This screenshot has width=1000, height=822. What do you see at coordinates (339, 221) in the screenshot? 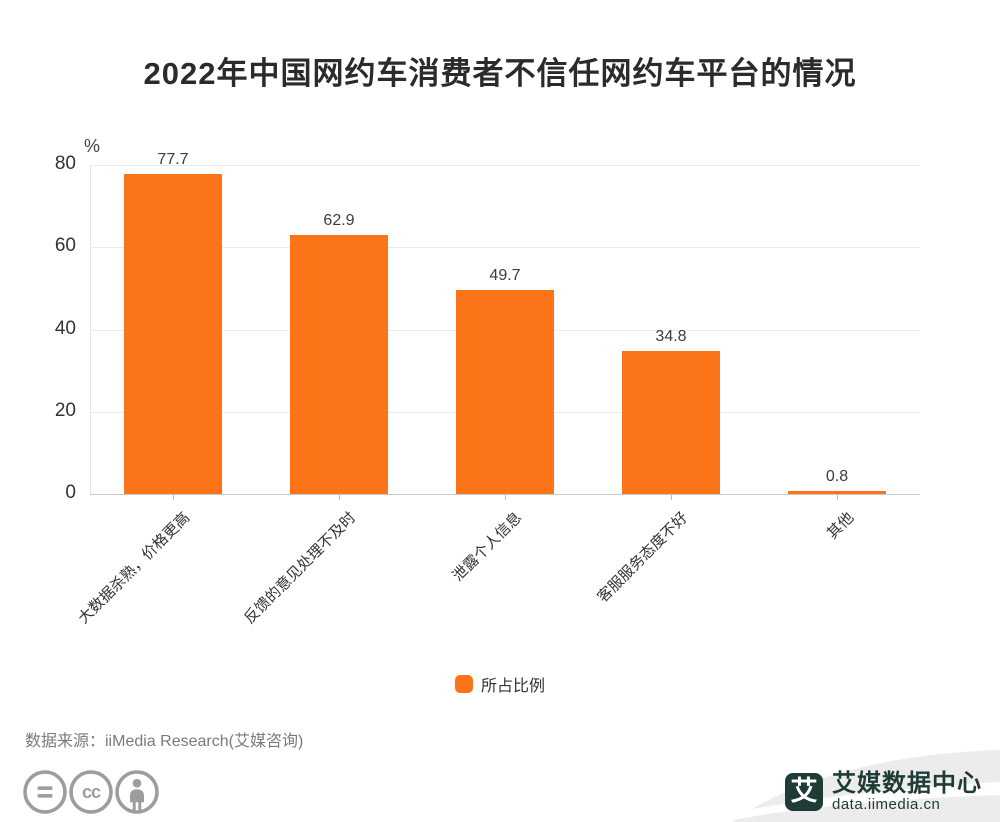
I see `bar-value-label: 62.9` at bounding box center [339, 221].